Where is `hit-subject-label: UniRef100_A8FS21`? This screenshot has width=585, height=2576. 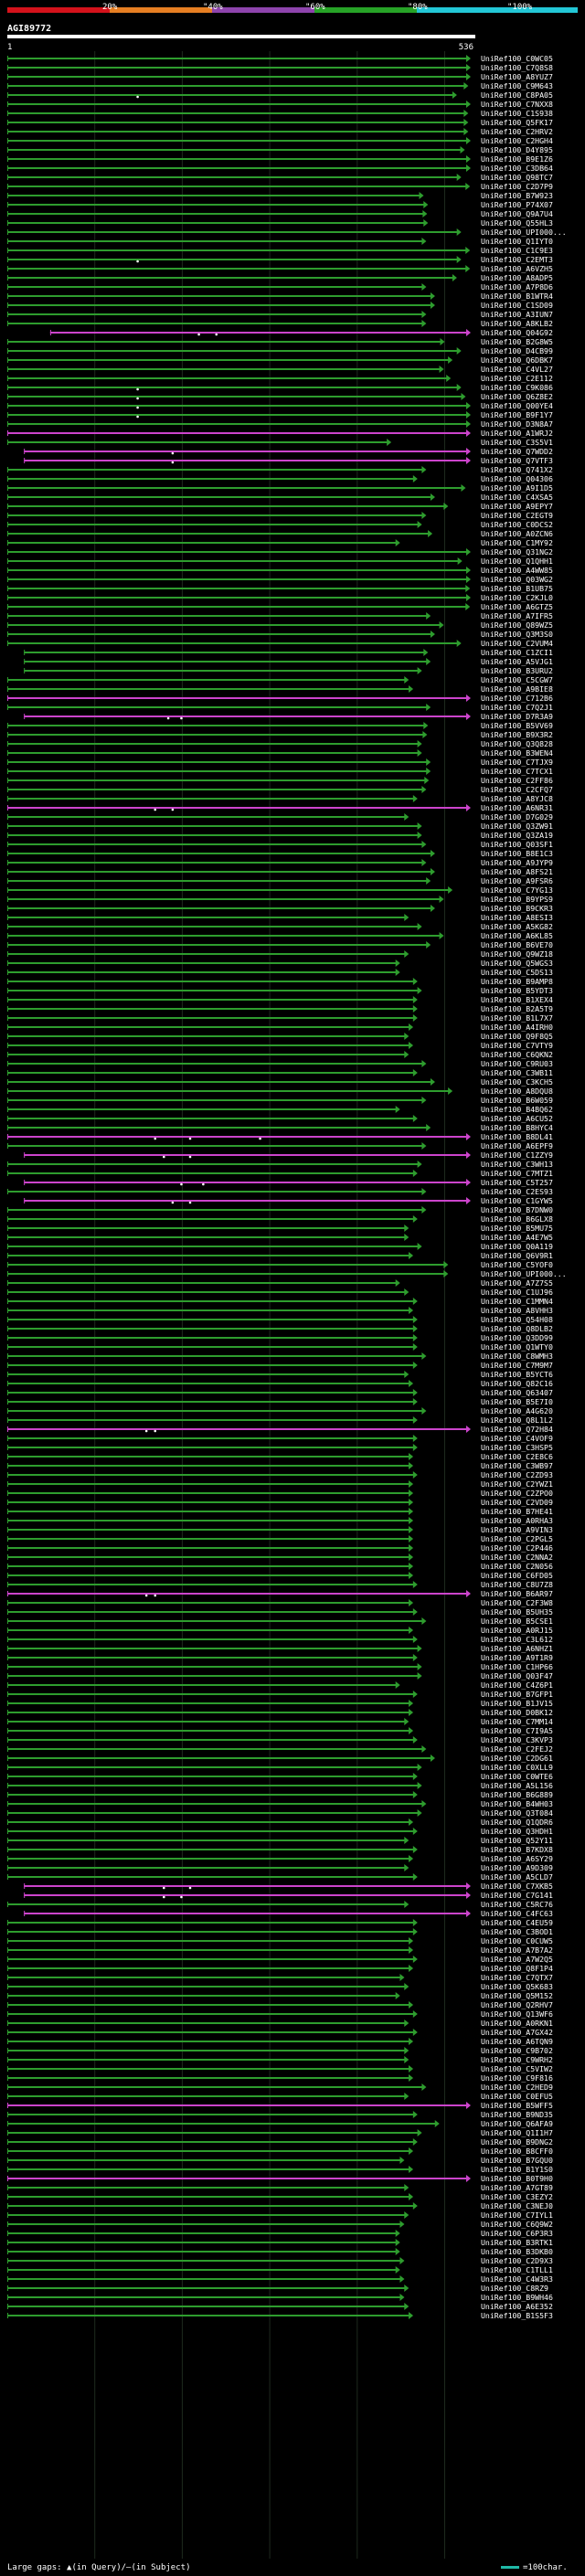
hit-subject-label: UniRef100_A8FS21 is located at coordinates (517, 871).